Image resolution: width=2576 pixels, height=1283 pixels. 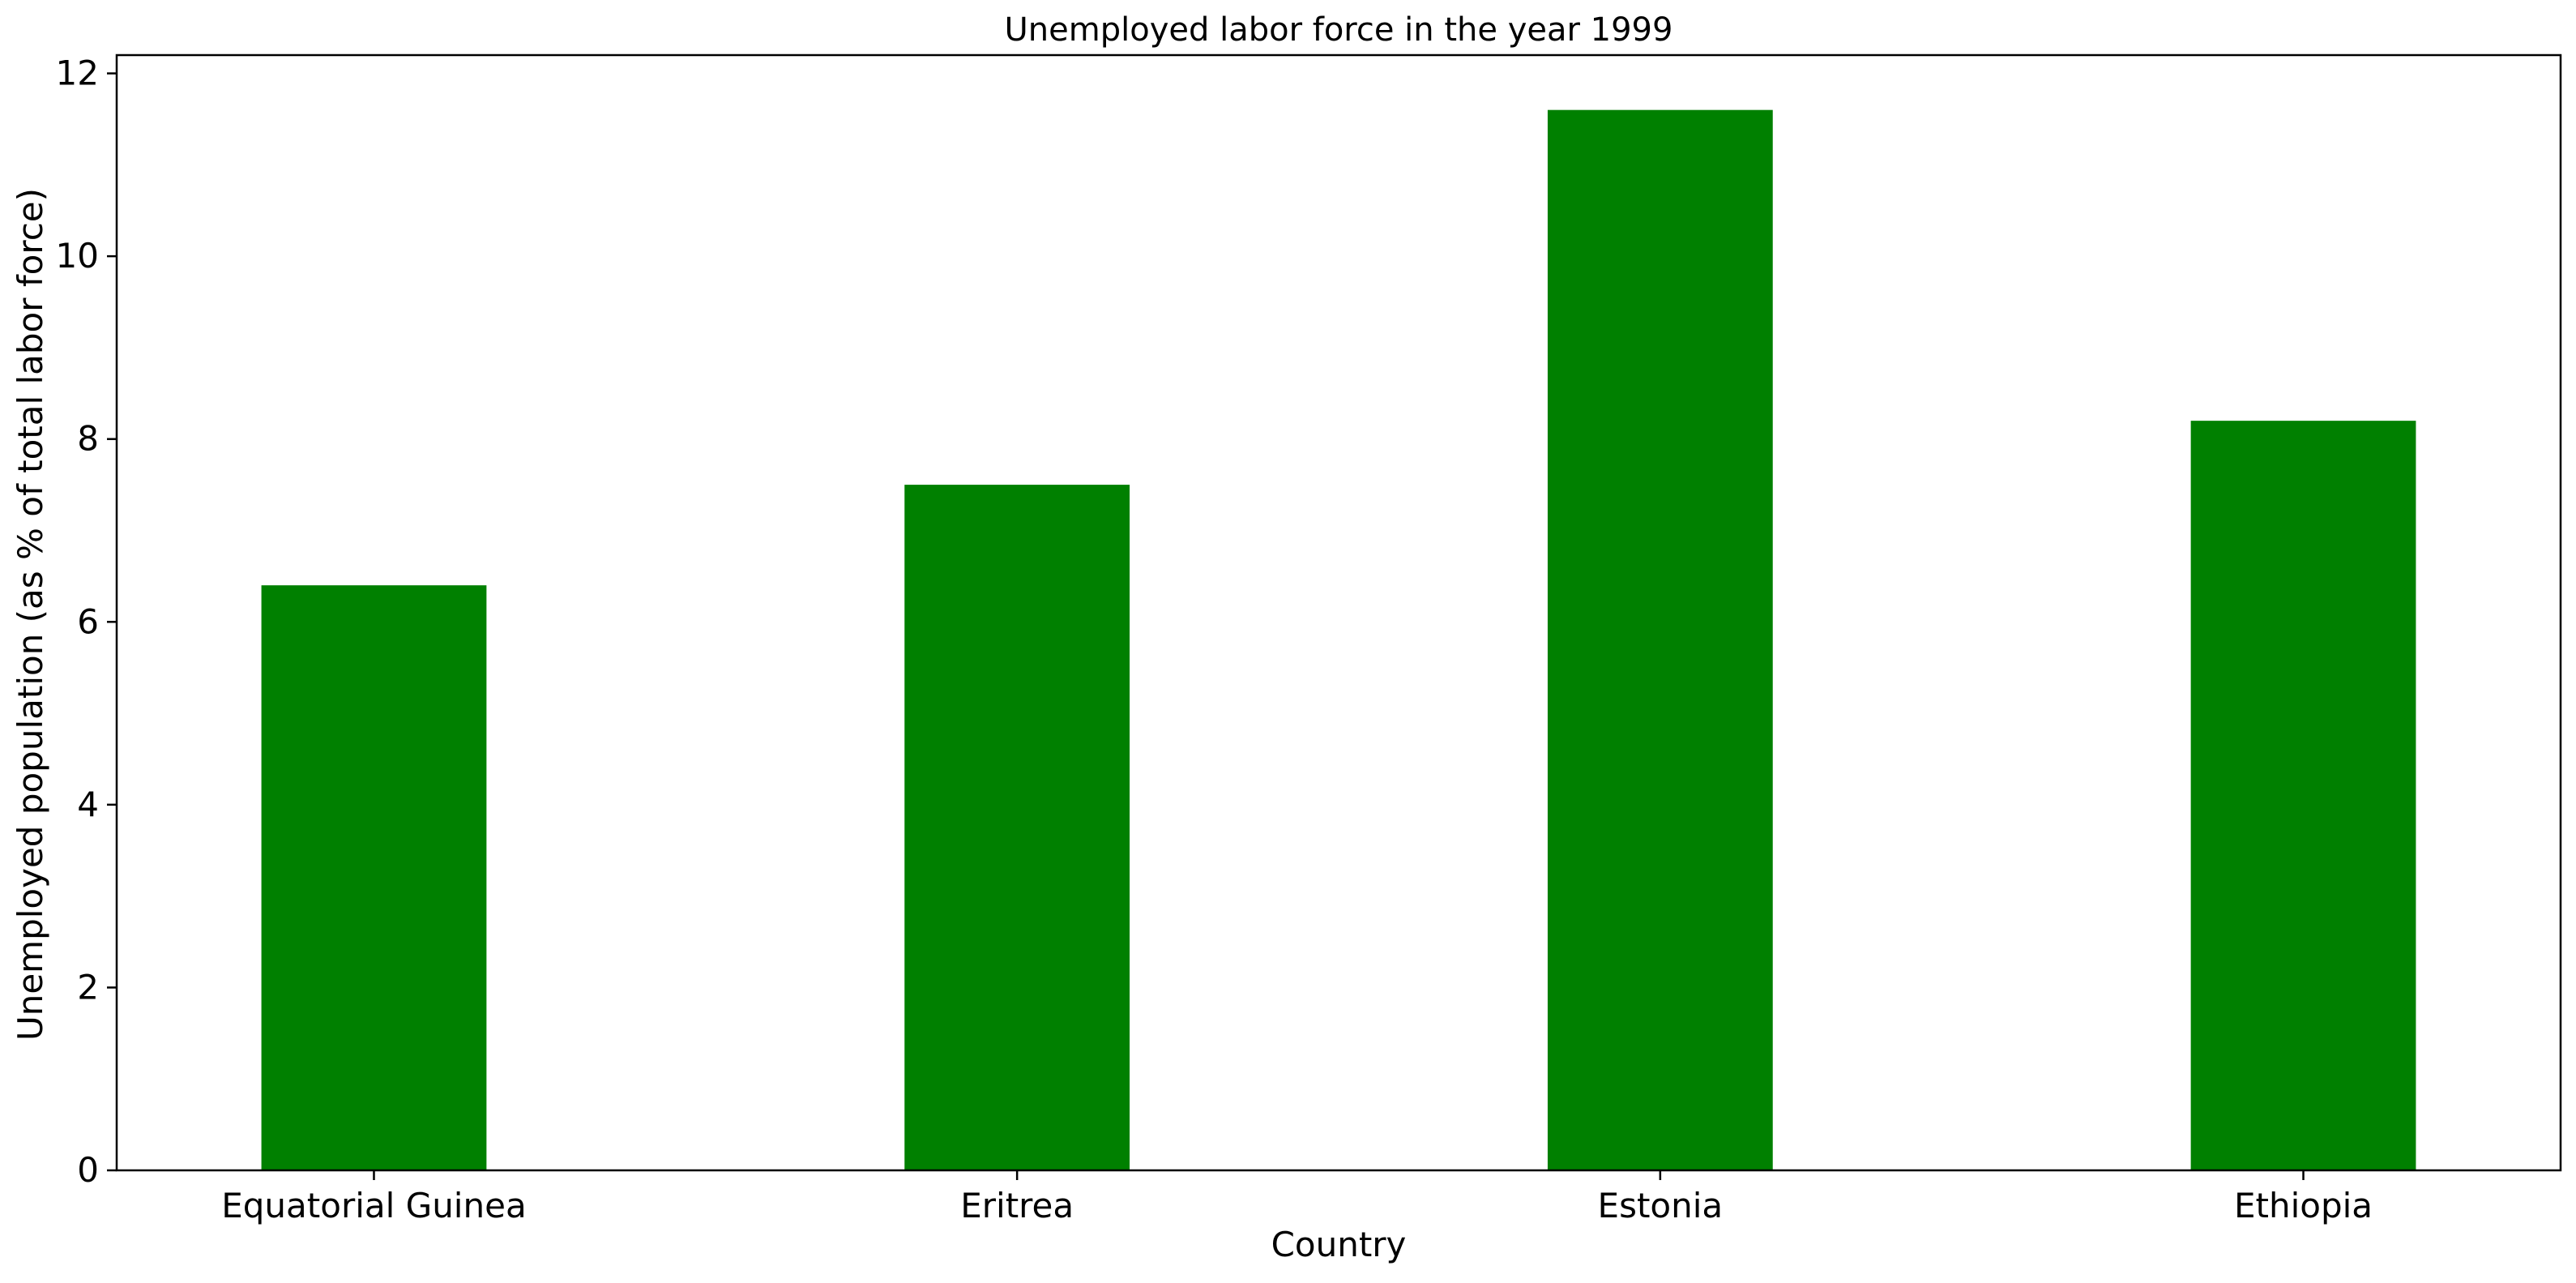 I want to click on y-axis-ticks: 0 2 4 6 8 10 12, so click(x=86, y=621).